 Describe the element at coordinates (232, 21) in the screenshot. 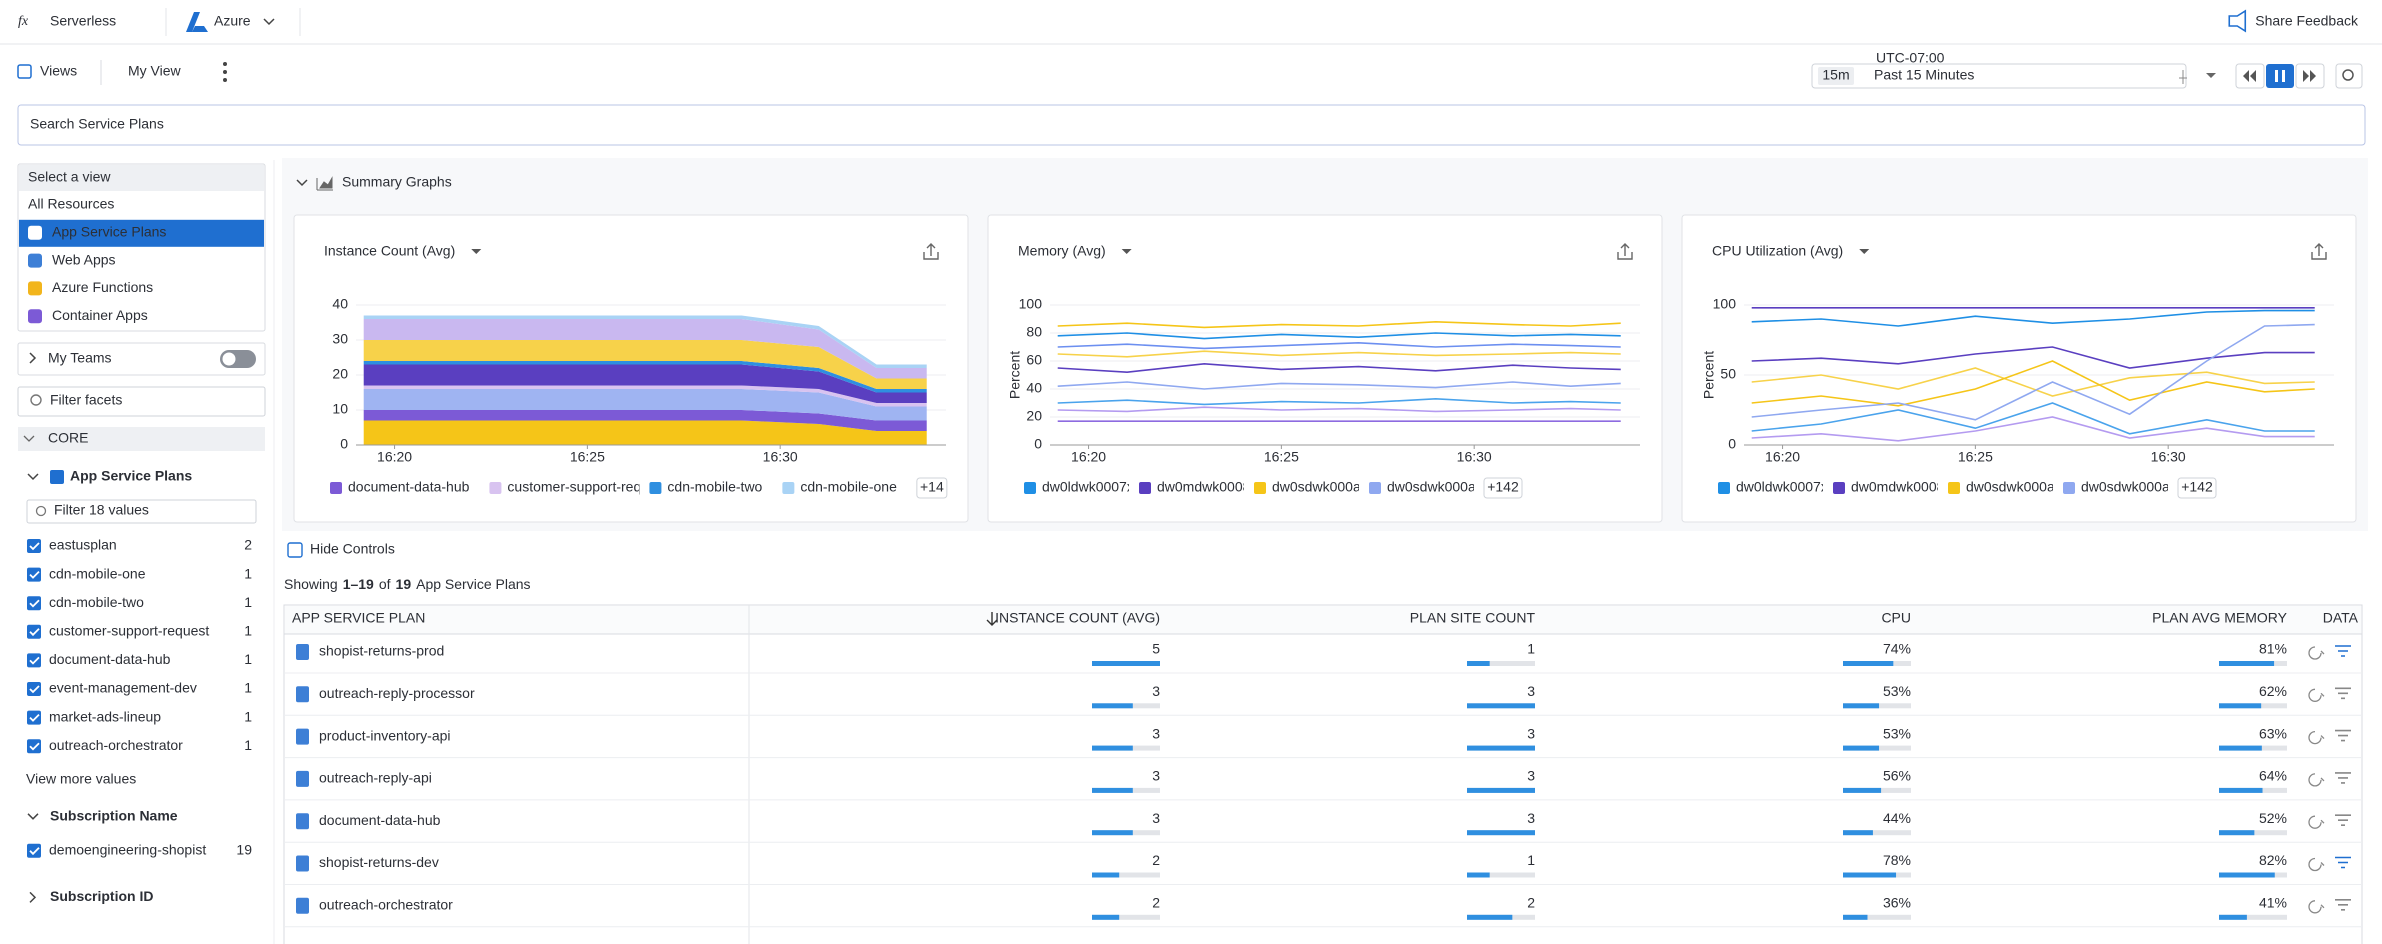

I see `cloud-selector: Azure` at that location.